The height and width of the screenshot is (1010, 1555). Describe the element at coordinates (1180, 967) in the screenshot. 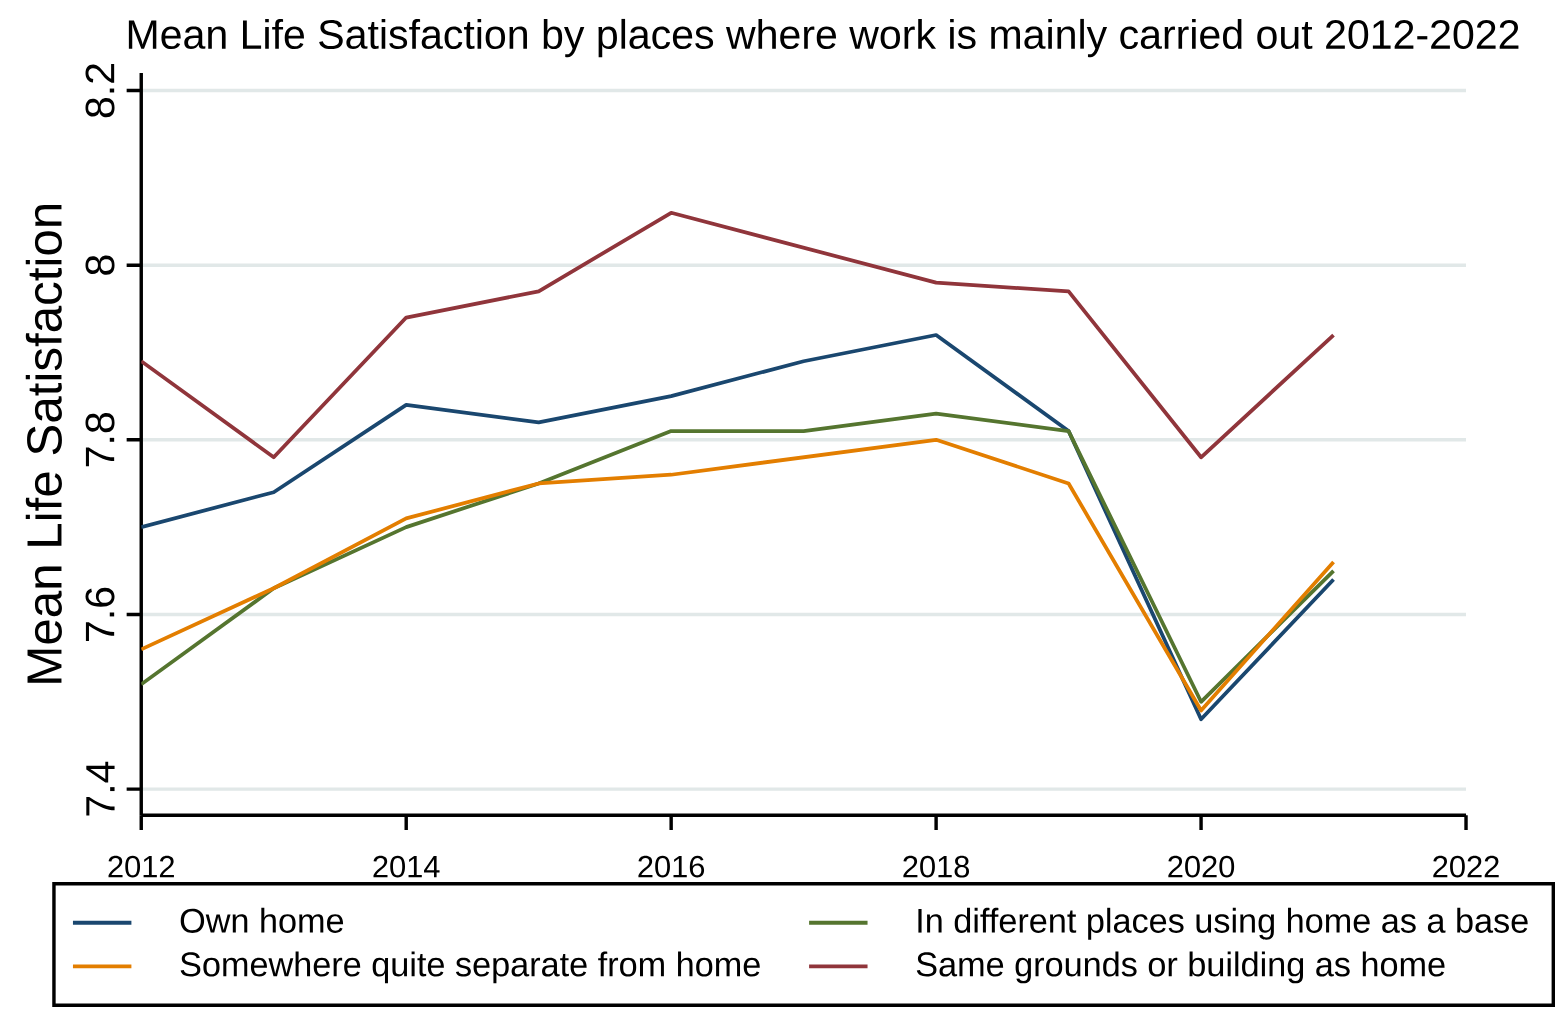

I see `legend-label: Same grounds or building as home` at that location.